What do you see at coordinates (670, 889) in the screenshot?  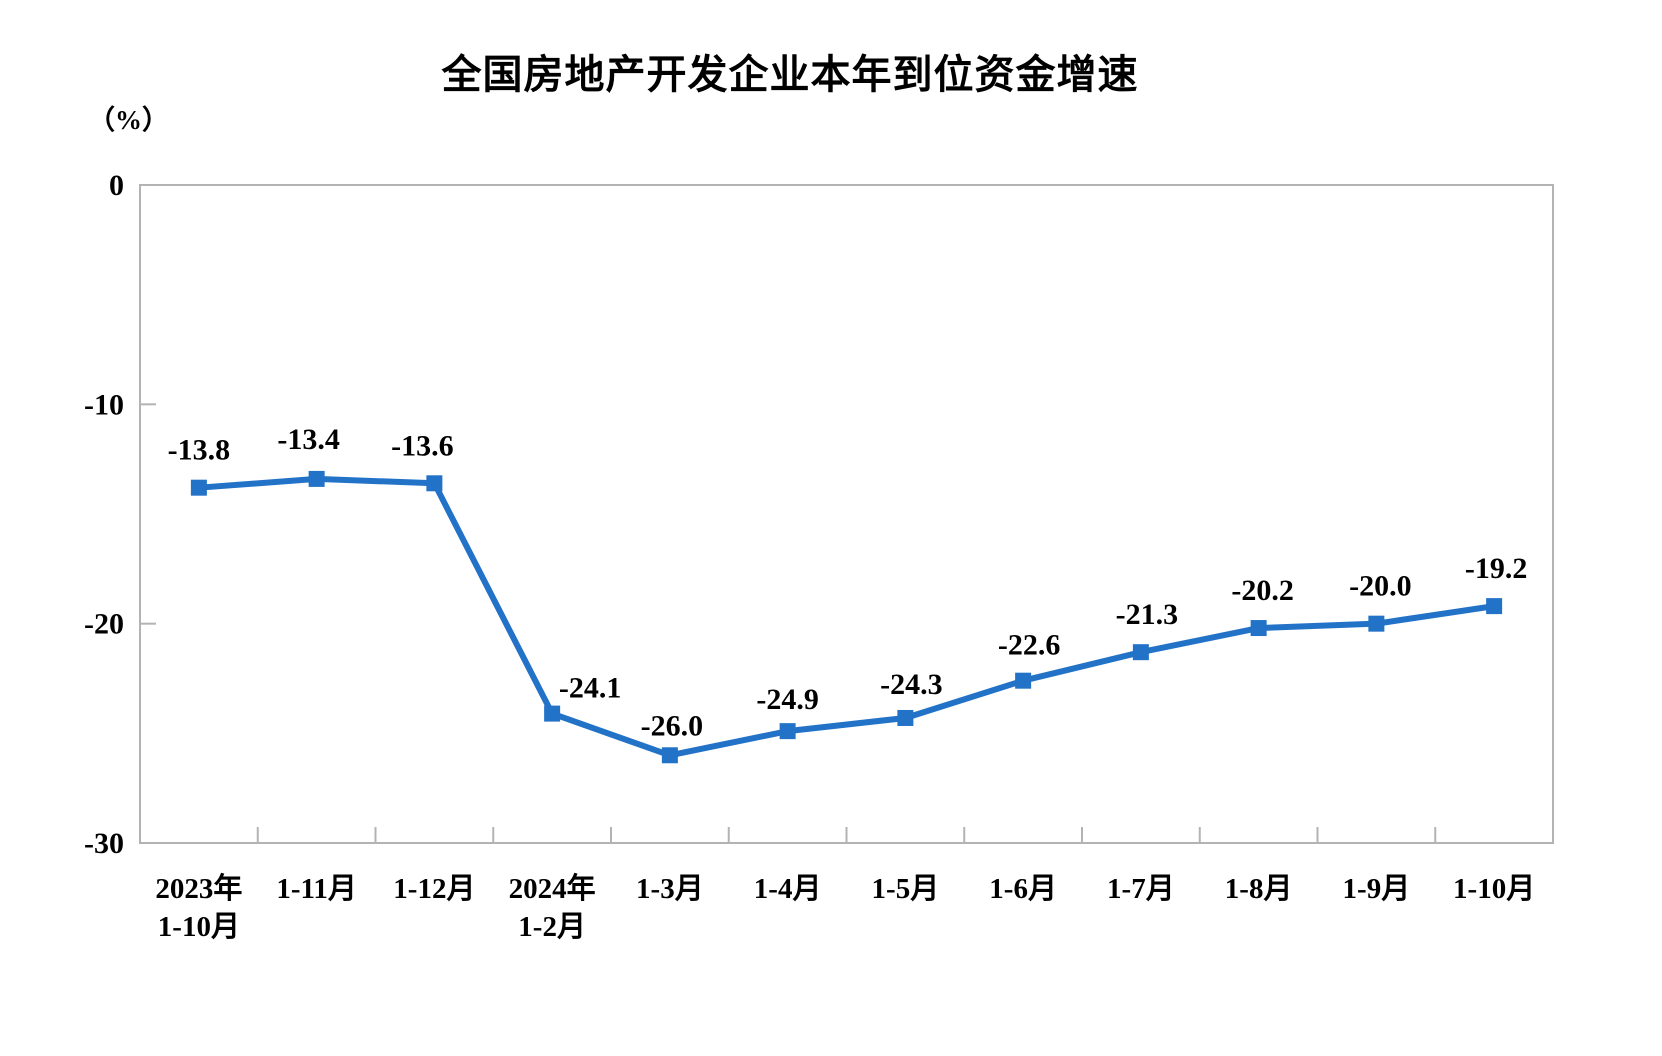 I see `x-axis-category-label: 1-3月` at bounding box center [670, 889].